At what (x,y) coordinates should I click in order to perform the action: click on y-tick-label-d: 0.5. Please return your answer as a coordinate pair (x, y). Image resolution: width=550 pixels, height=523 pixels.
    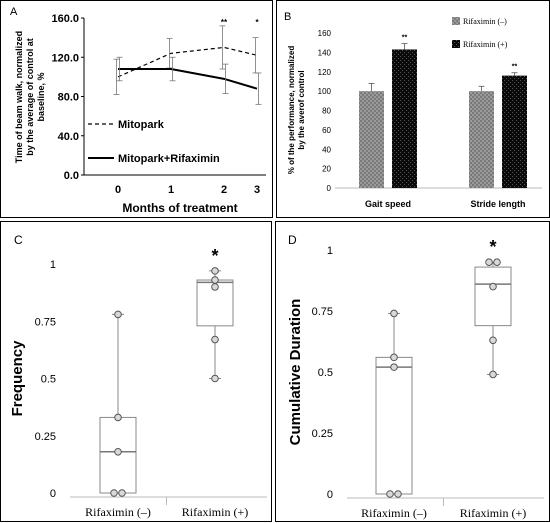
    Looking at the image, I should click on (325, 373).